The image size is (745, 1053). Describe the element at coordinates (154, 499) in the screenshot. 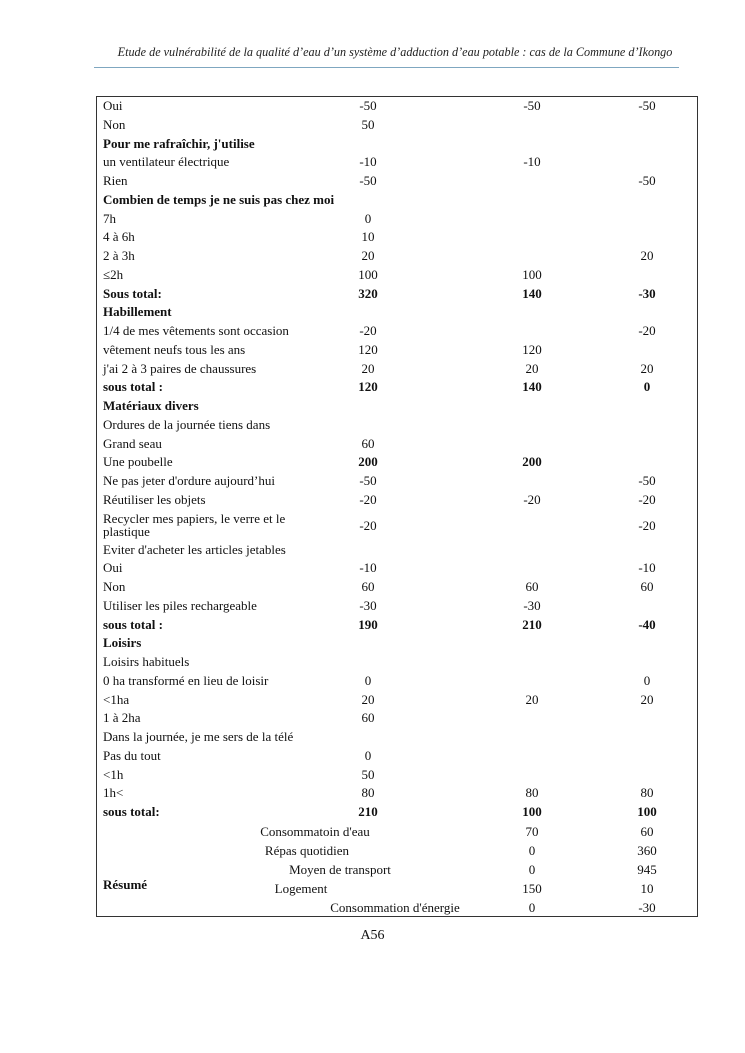

I see `row-label: Réutiliser les objets` at that location.